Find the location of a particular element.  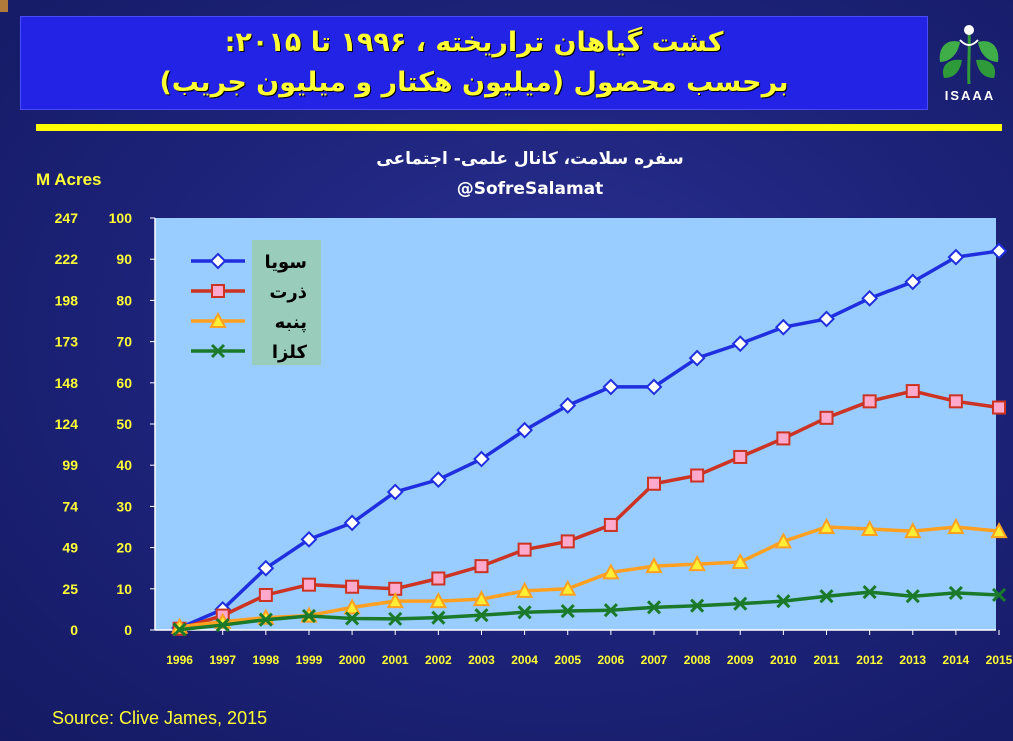

secondary-tick-label: 247 is located at coordinates (67, 218).